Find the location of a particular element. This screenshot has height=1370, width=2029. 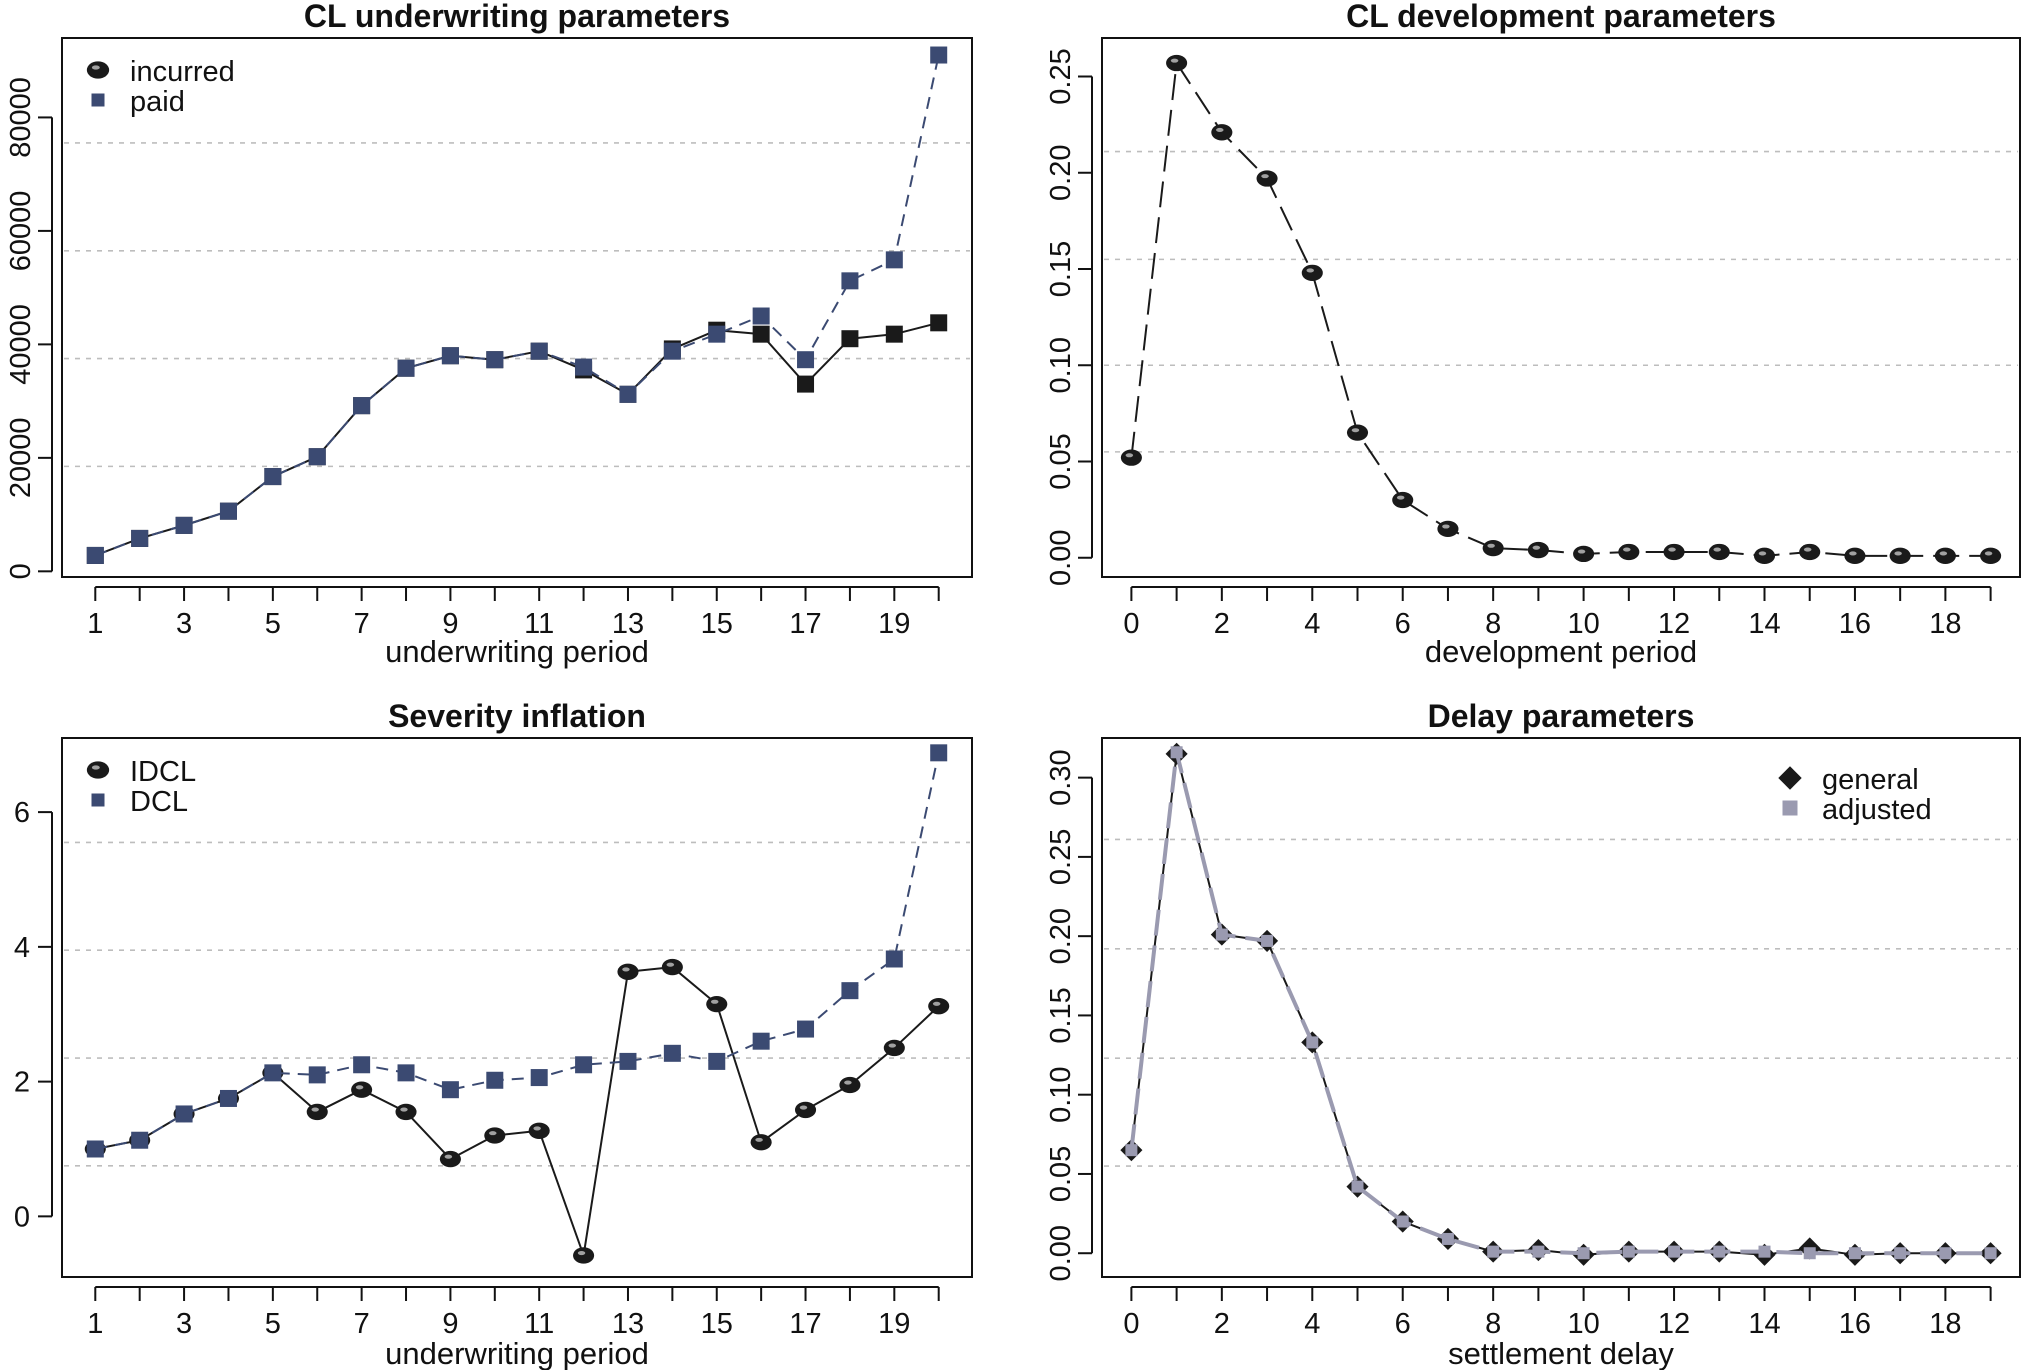

chart-title: CL development parameters is located at coordinates (1561, 17).